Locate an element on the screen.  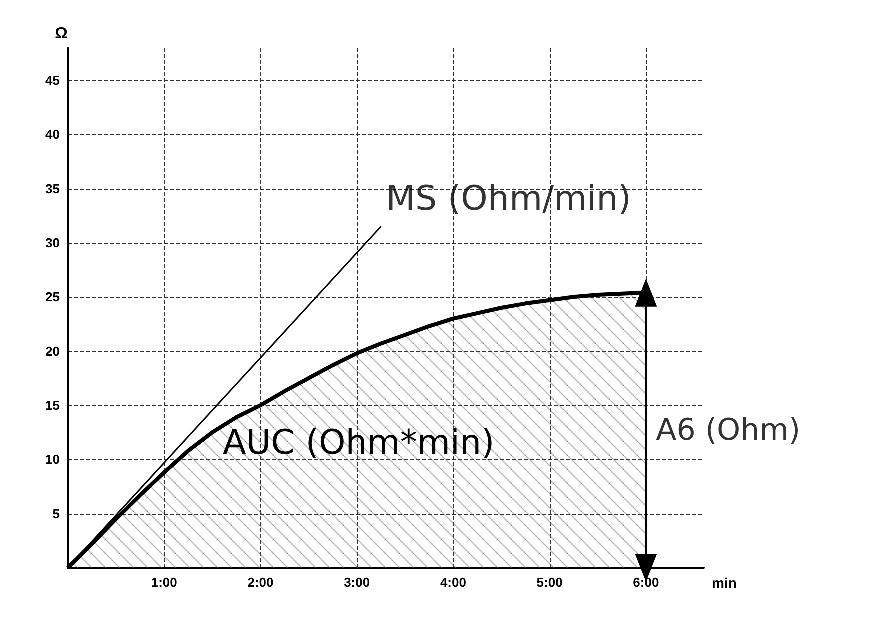
x-tick-label: 3:00 is located at coordinates (357, 582).